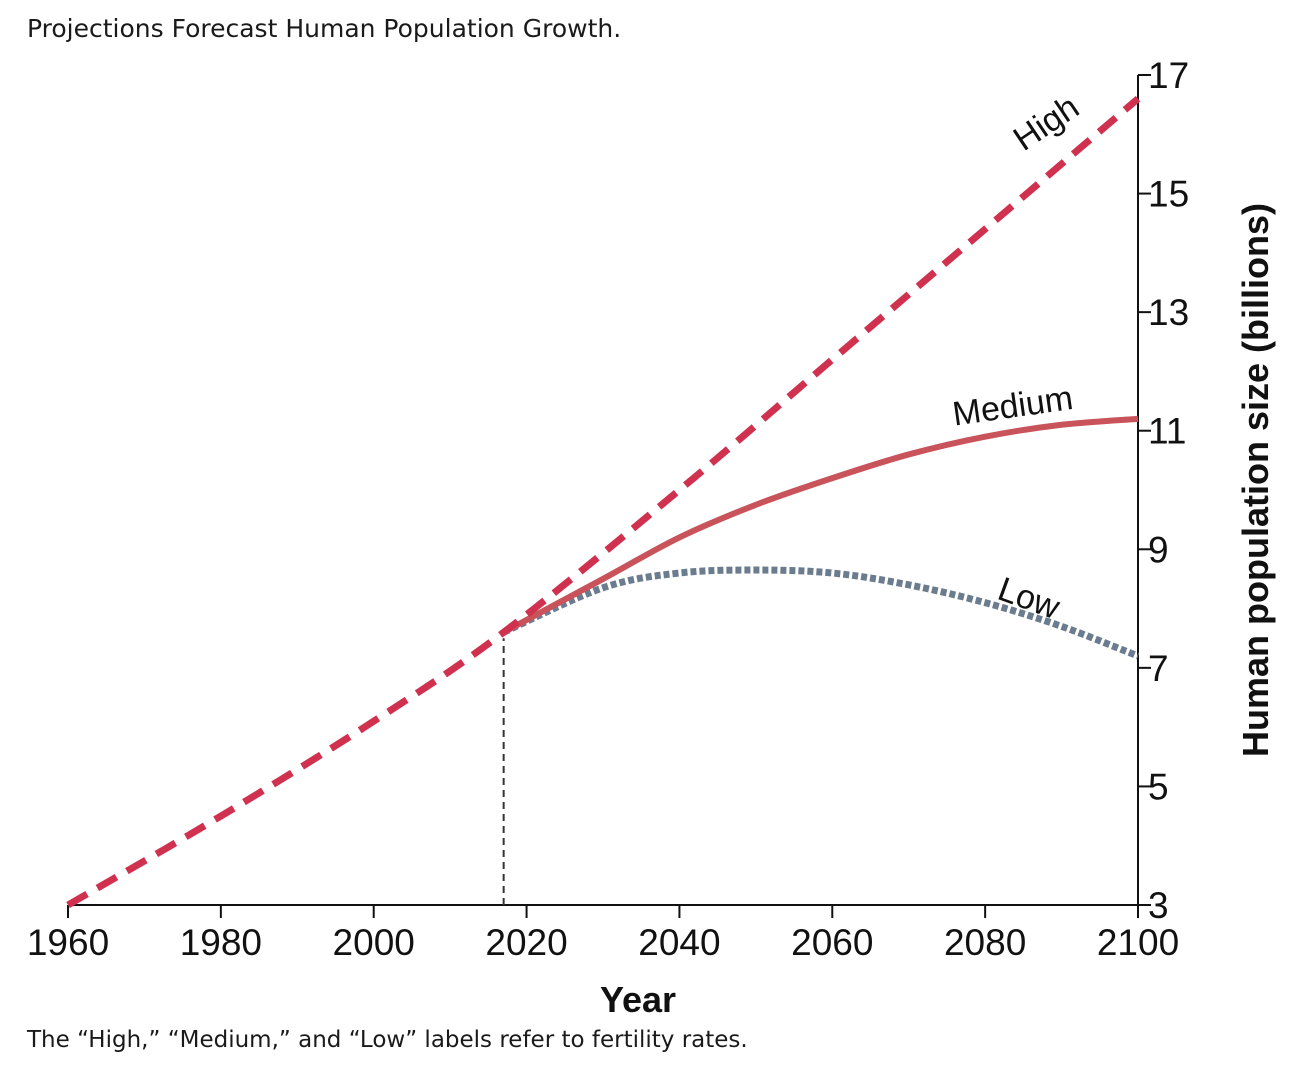  Describe the element at coordinates (1158, 786) in the screenshot. I see `y-tick-label: 5` at that location.